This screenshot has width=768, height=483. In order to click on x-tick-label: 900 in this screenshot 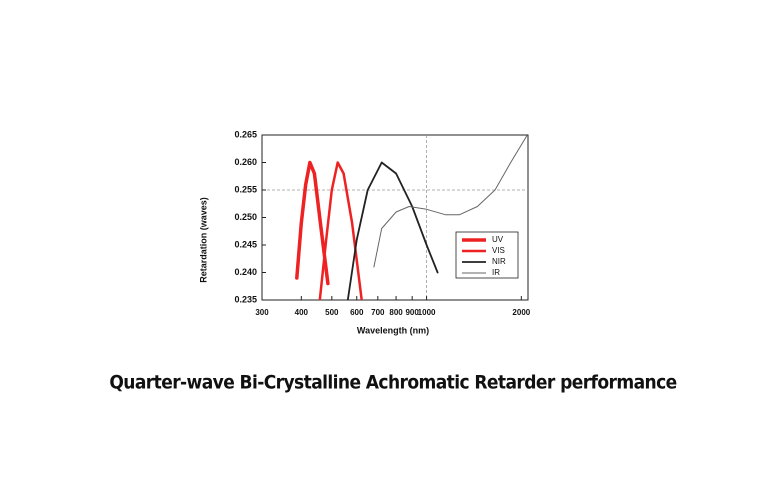, I will do `click(412, 312)`.